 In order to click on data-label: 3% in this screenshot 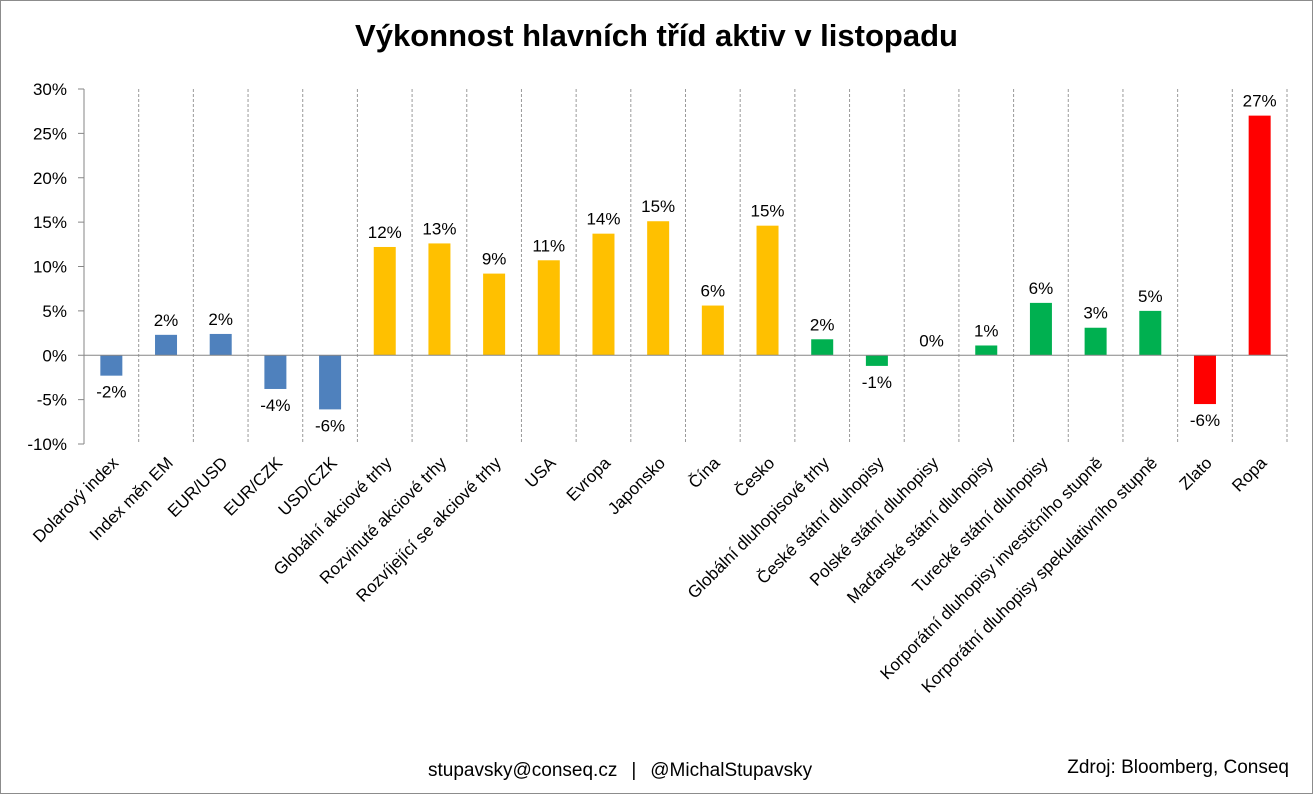, I will do `click(1095, 313)`.